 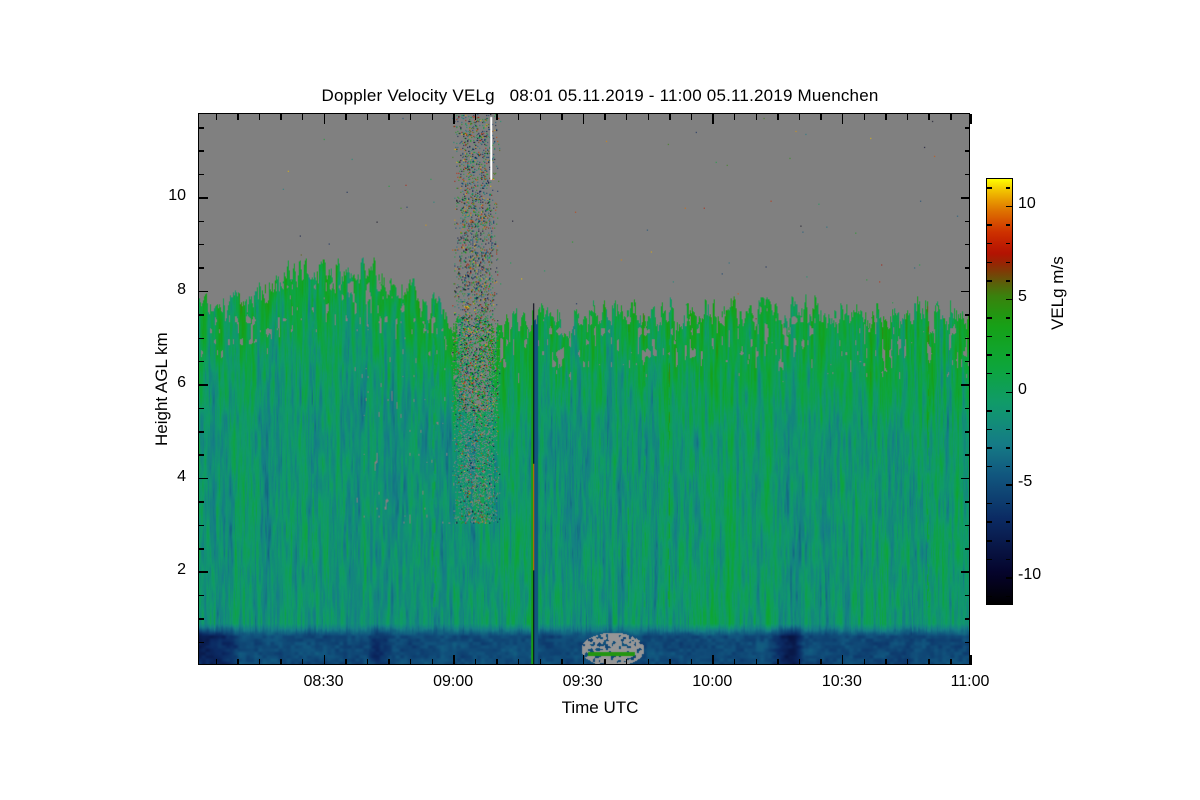 What do you see at coordinates (713, 660) in the screenshot?
I see `x-tick-10:00` at bounding box center [713, 660].